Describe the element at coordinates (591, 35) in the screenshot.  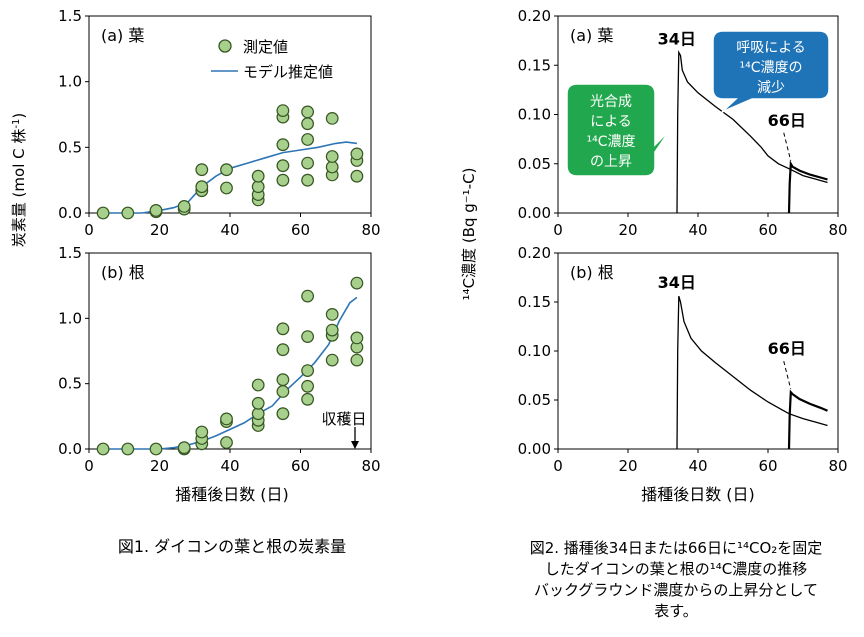
I see `fig2a-panel-label: (a) 葉` at that location.